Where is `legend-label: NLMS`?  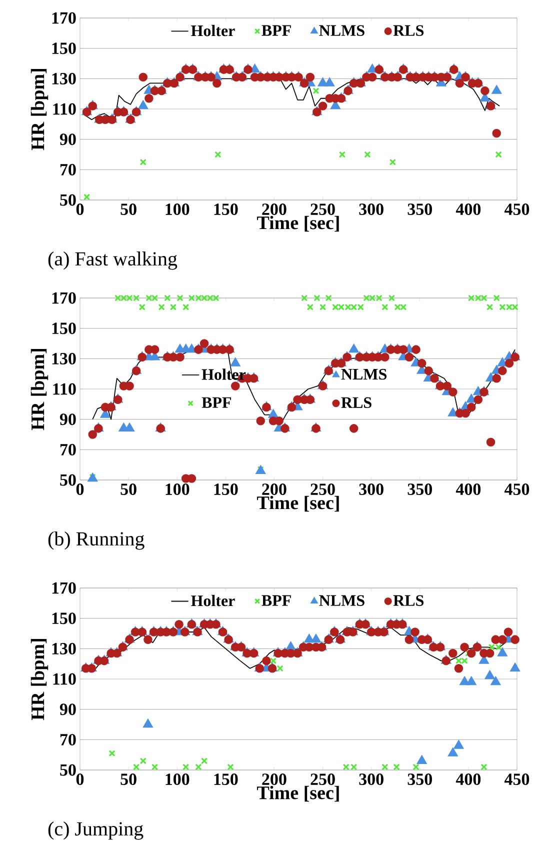
legend-label: NLMS is located at coordinates (364, 374).